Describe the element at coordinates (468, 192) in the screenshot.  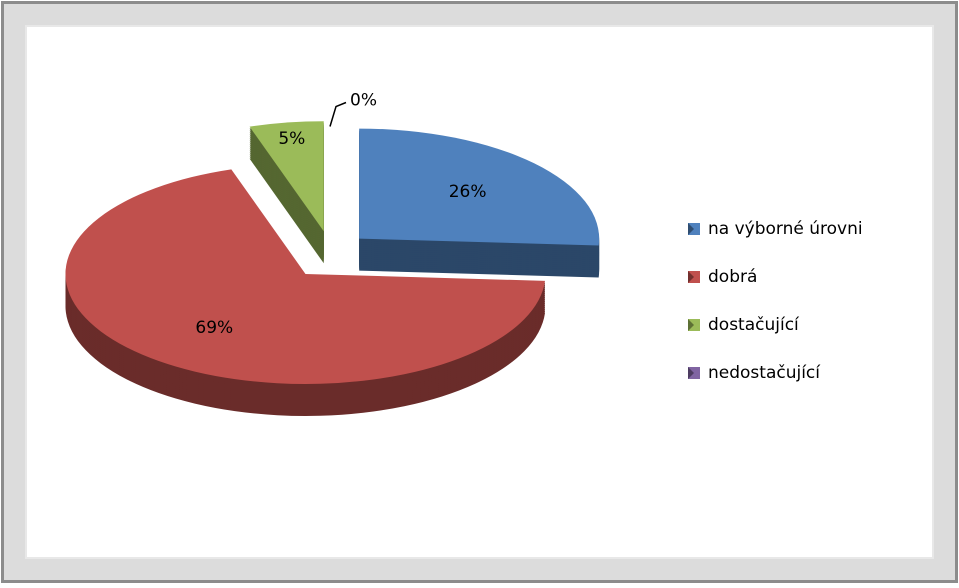
I see `data-label: 26%` at that location.